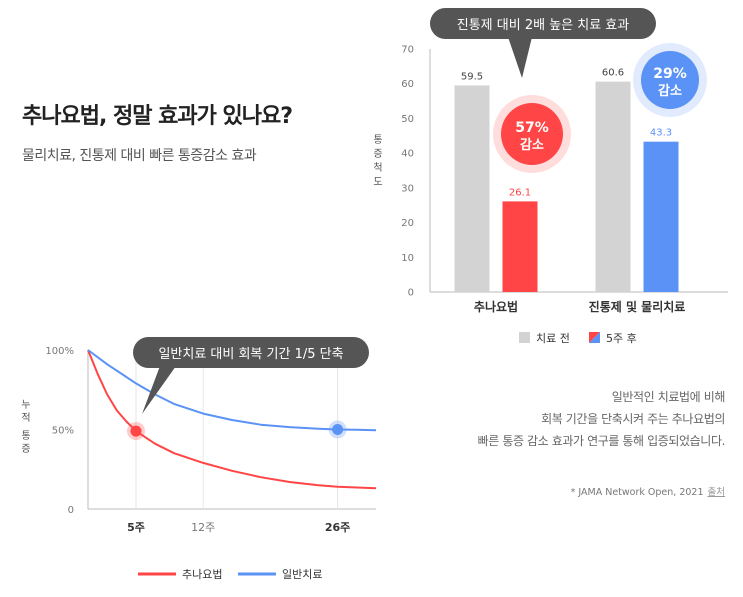  I want to click on line-y-axis: 0 50% 100% 누 적 통 증, so click(198, 431).